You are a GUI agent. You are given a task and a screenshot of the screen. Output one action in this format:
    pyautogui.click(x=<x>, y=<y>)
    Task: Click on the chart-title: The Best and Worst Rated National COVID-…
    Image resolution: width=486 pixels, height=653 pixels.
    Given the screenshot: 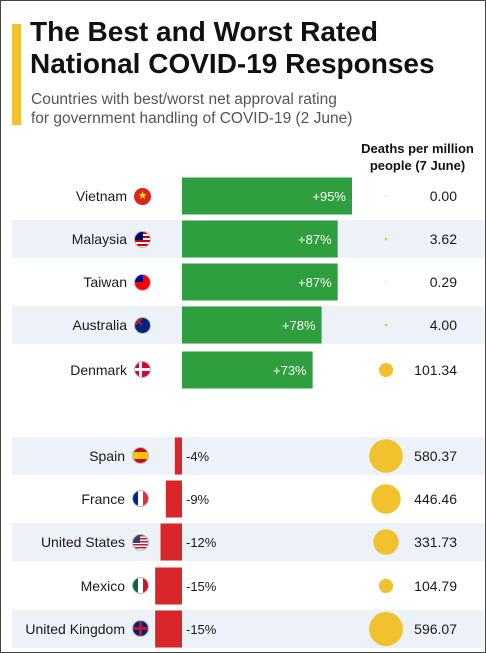 What is the action you would take?
    pyautogui.click(x=255, y=48)
    